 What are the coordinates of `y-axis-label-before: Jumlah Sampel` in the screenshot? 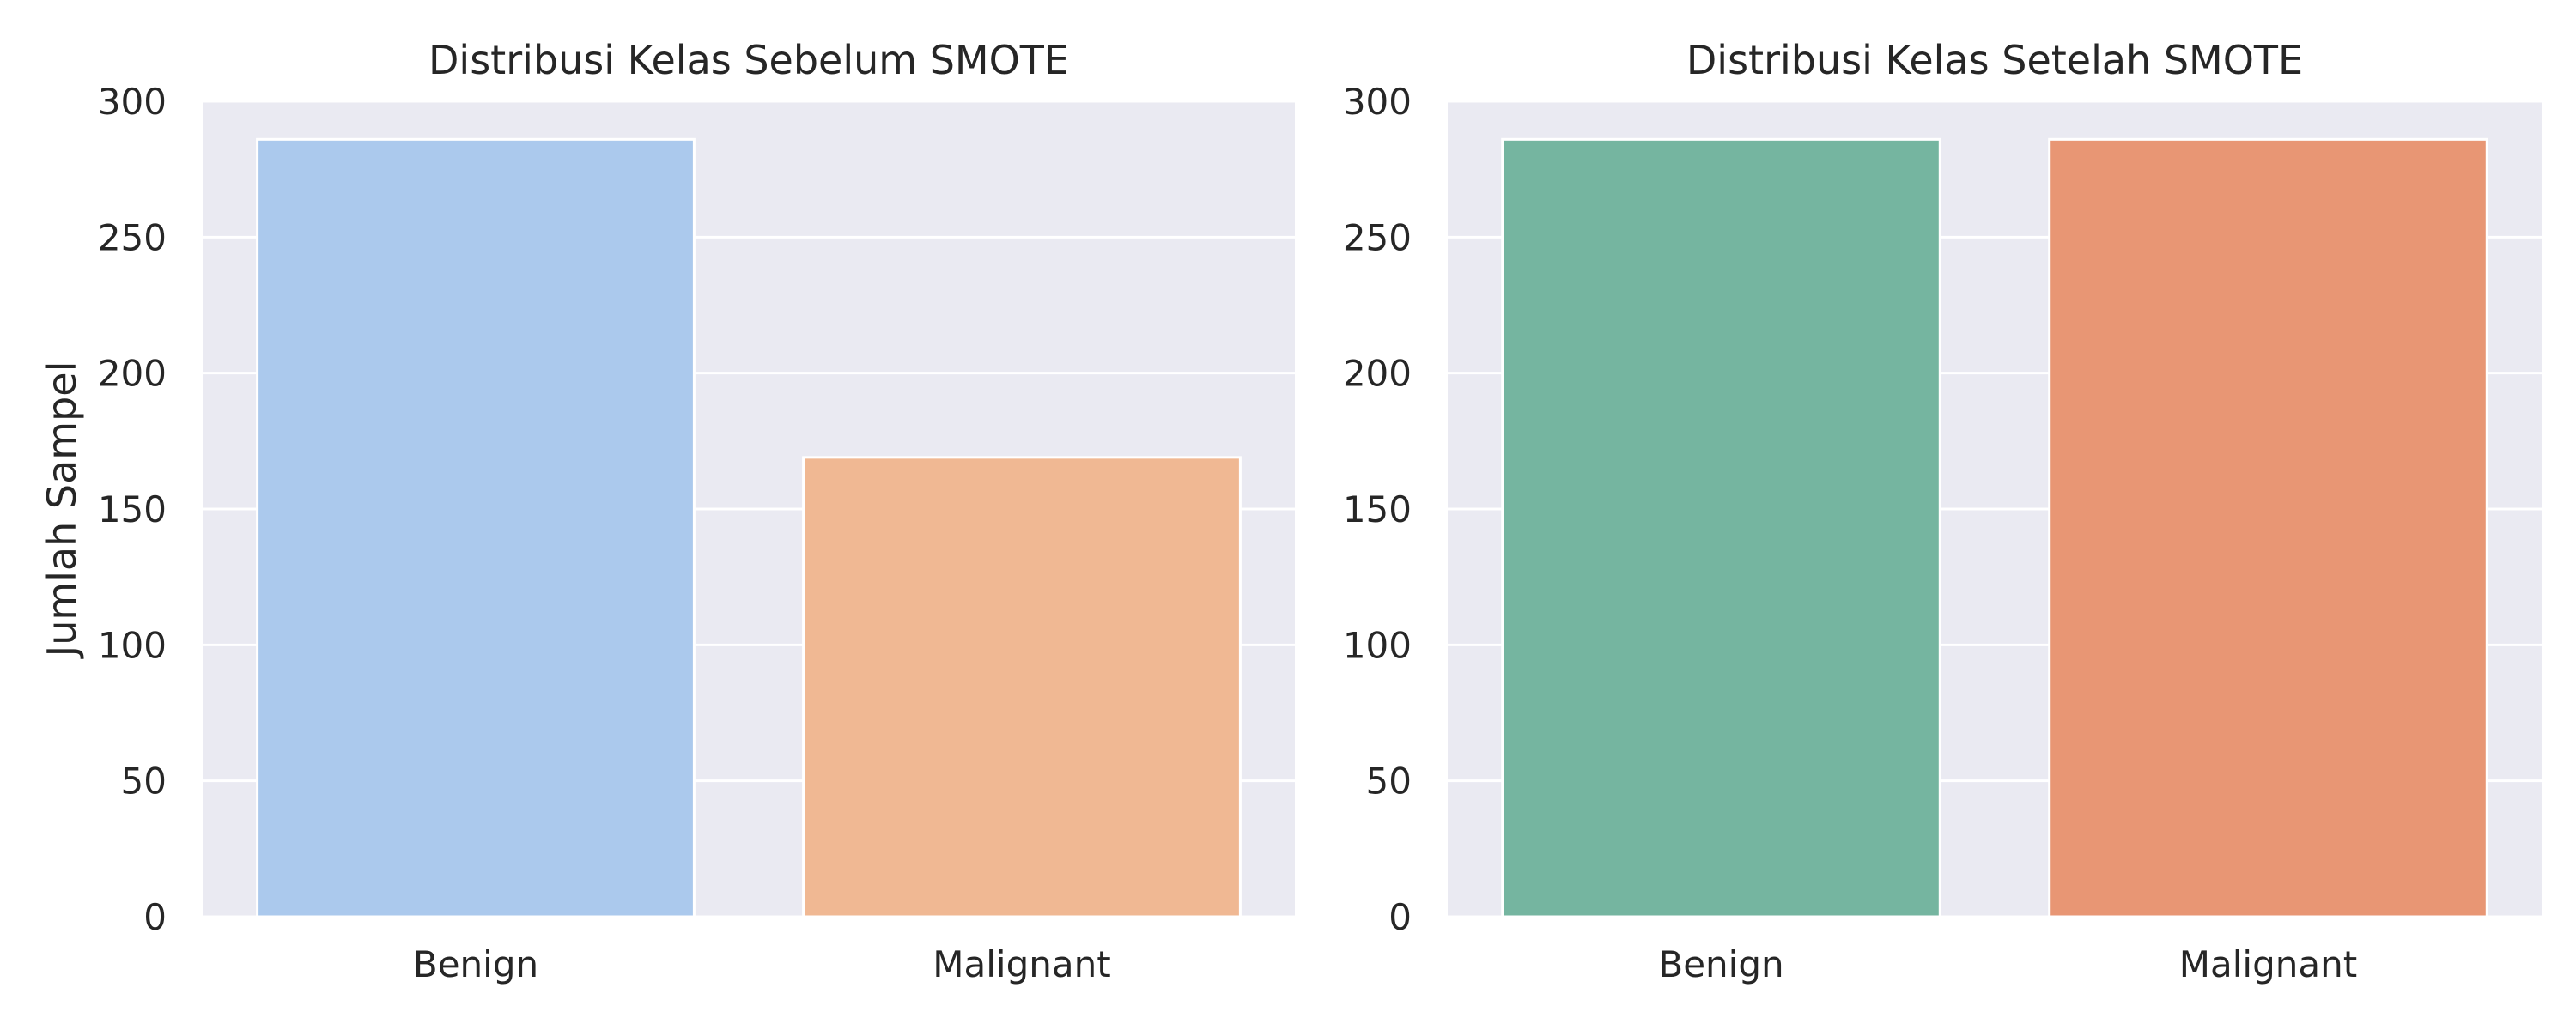 It's located at (62, 510).